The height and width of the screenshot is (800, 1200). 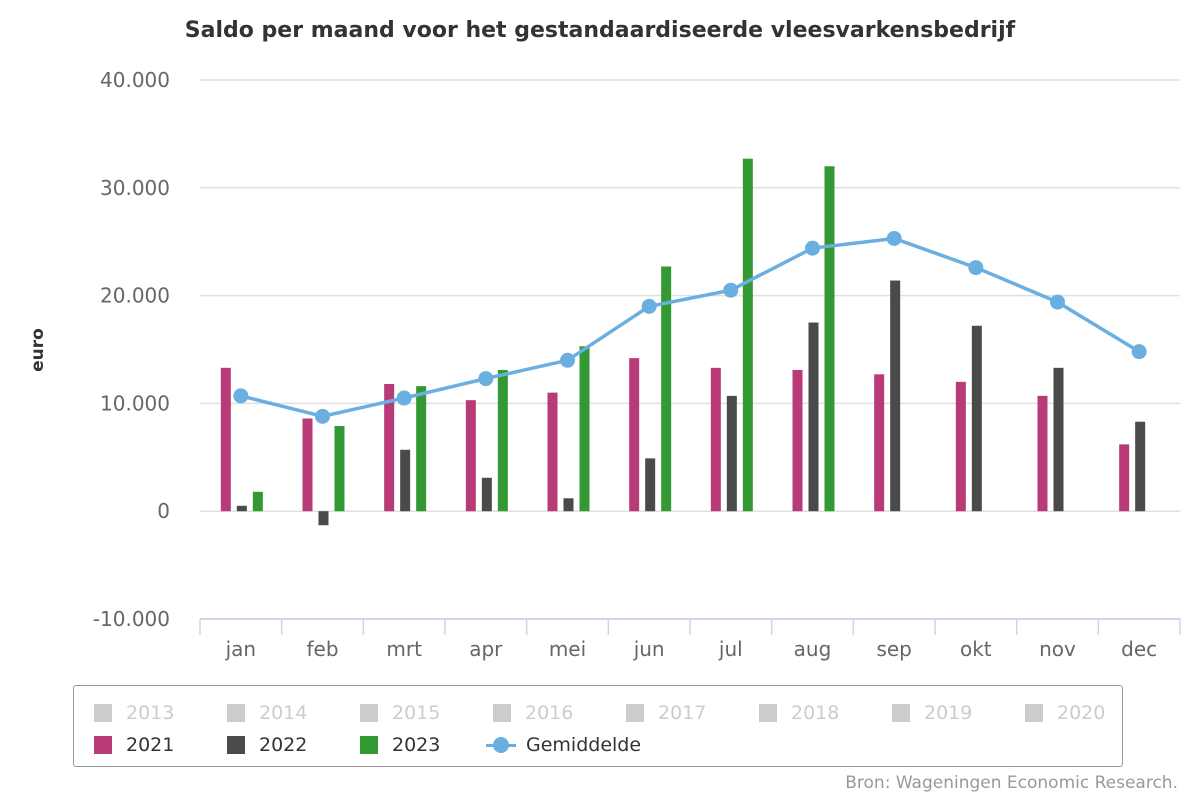 What do you see at coordinates (307, 465) in the screenshot?
I see `bar-2021-feb` at bounding box center [307, 465].